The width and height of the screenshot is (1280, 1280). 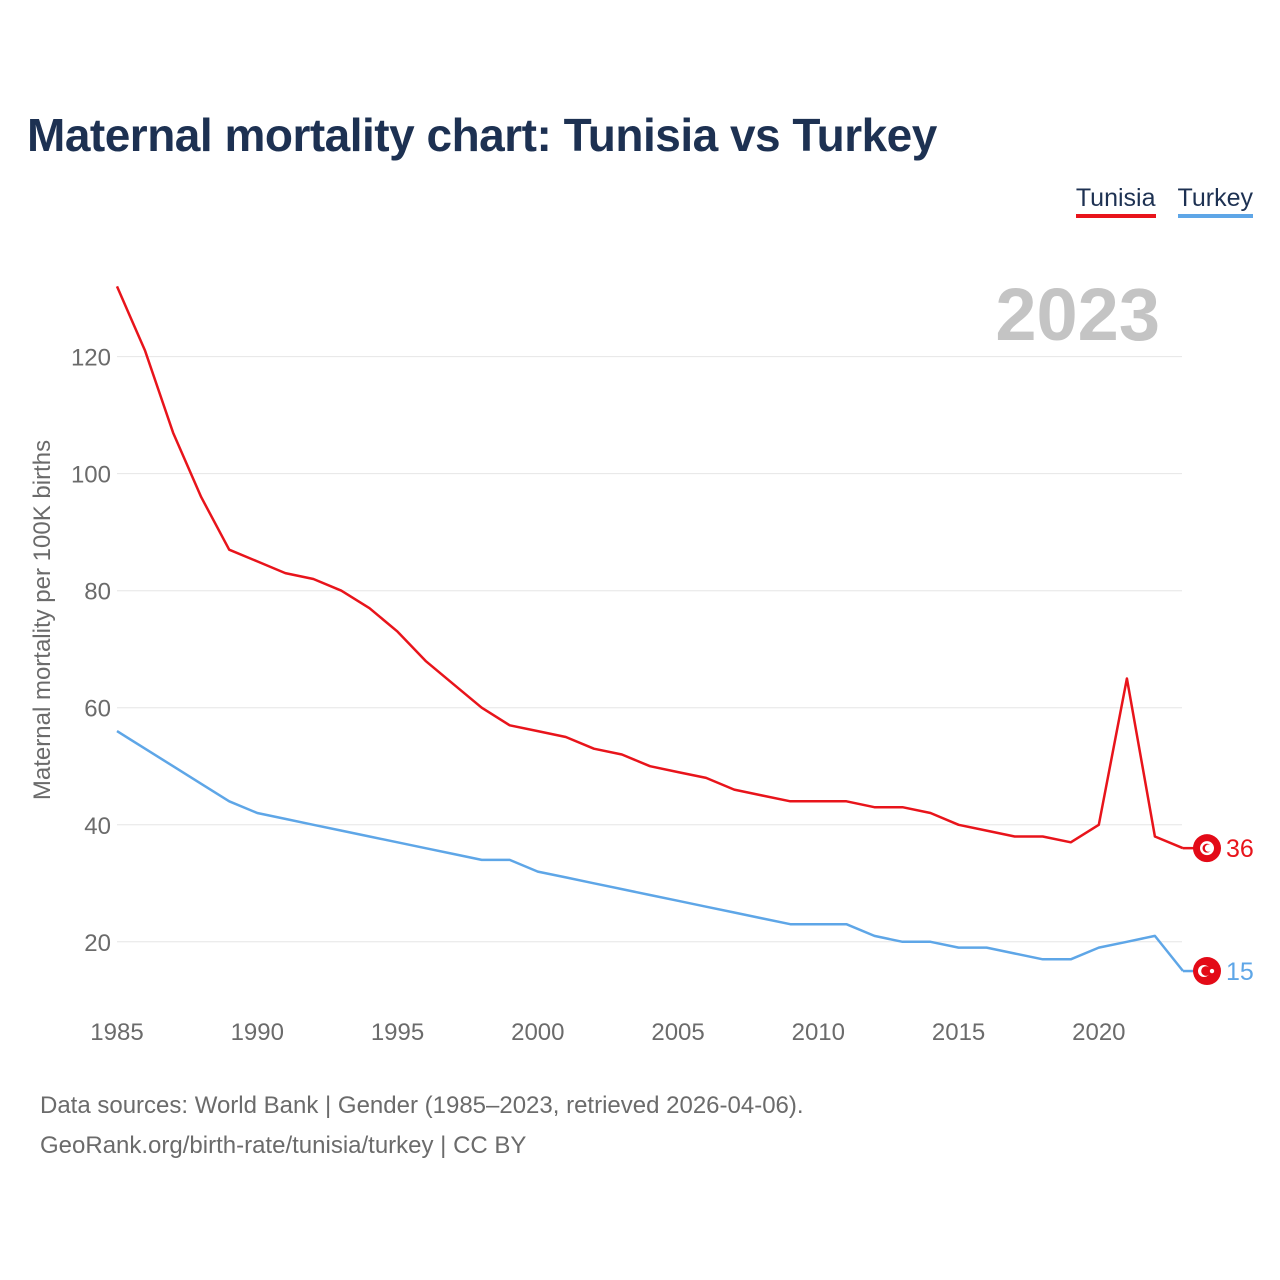 I want to click on x-tick-label-2020: 2020, so click(x=1098, y=1032).